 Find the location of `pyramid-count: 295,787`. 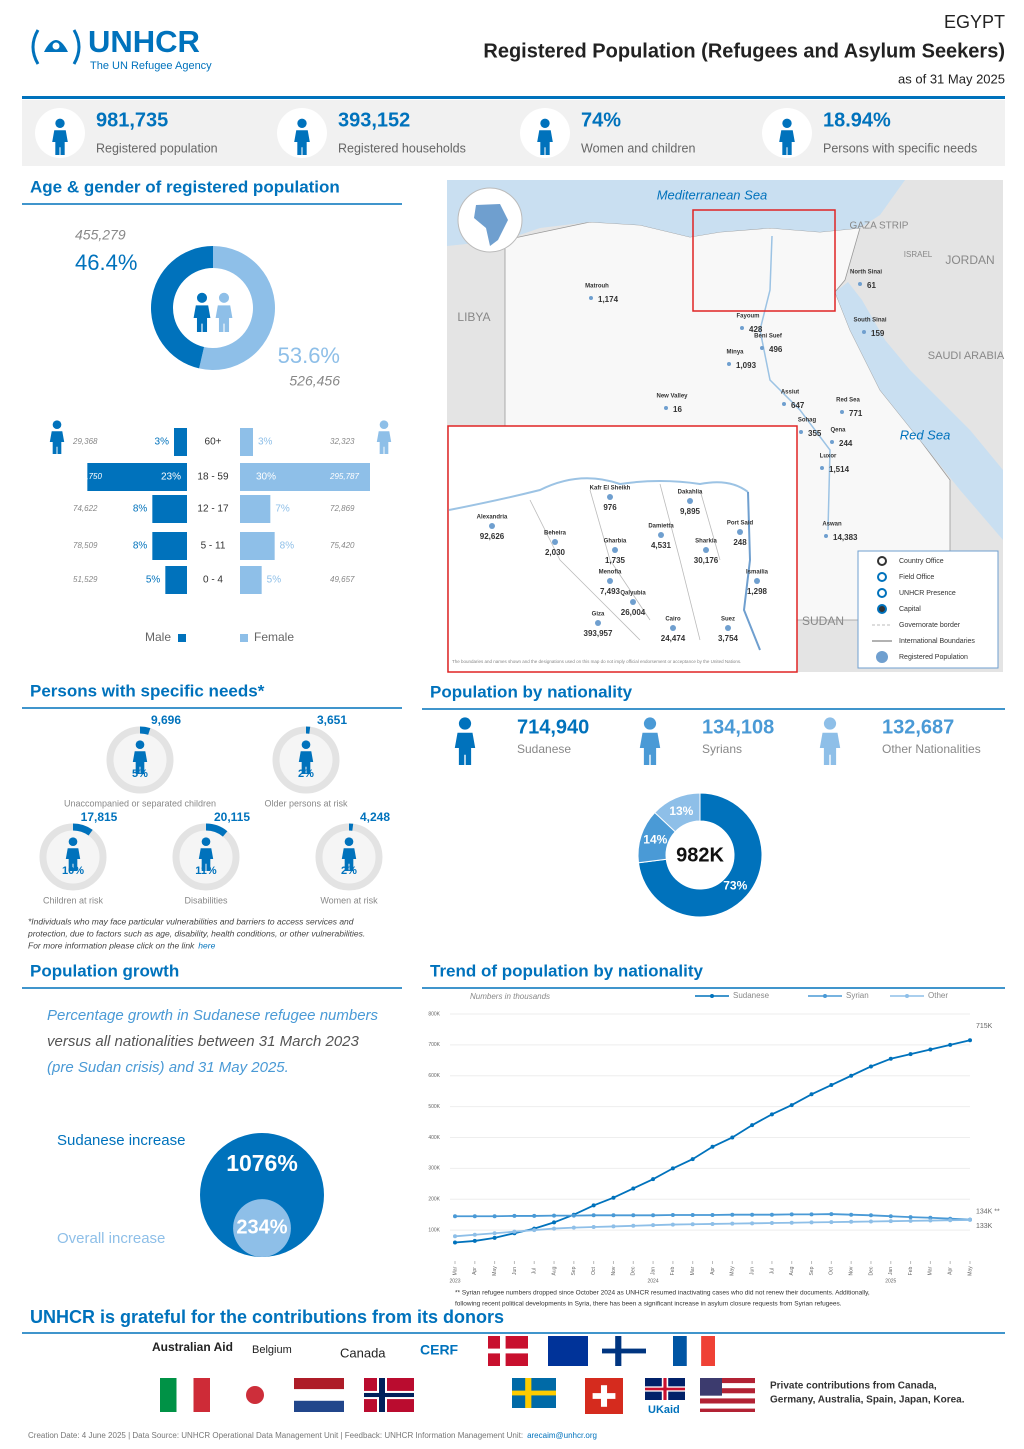

pyramid-count: 295,787 is located at coordinates (344, 476).